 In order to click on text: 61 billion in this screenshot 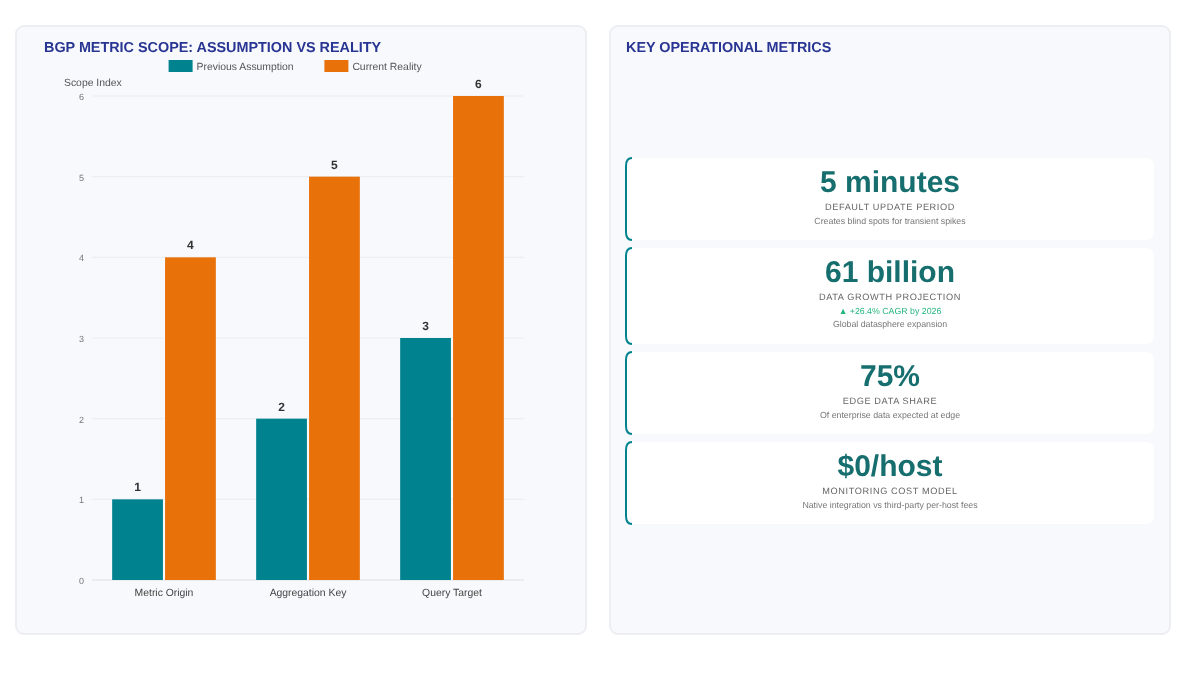, I will do `click(890, 273)`.